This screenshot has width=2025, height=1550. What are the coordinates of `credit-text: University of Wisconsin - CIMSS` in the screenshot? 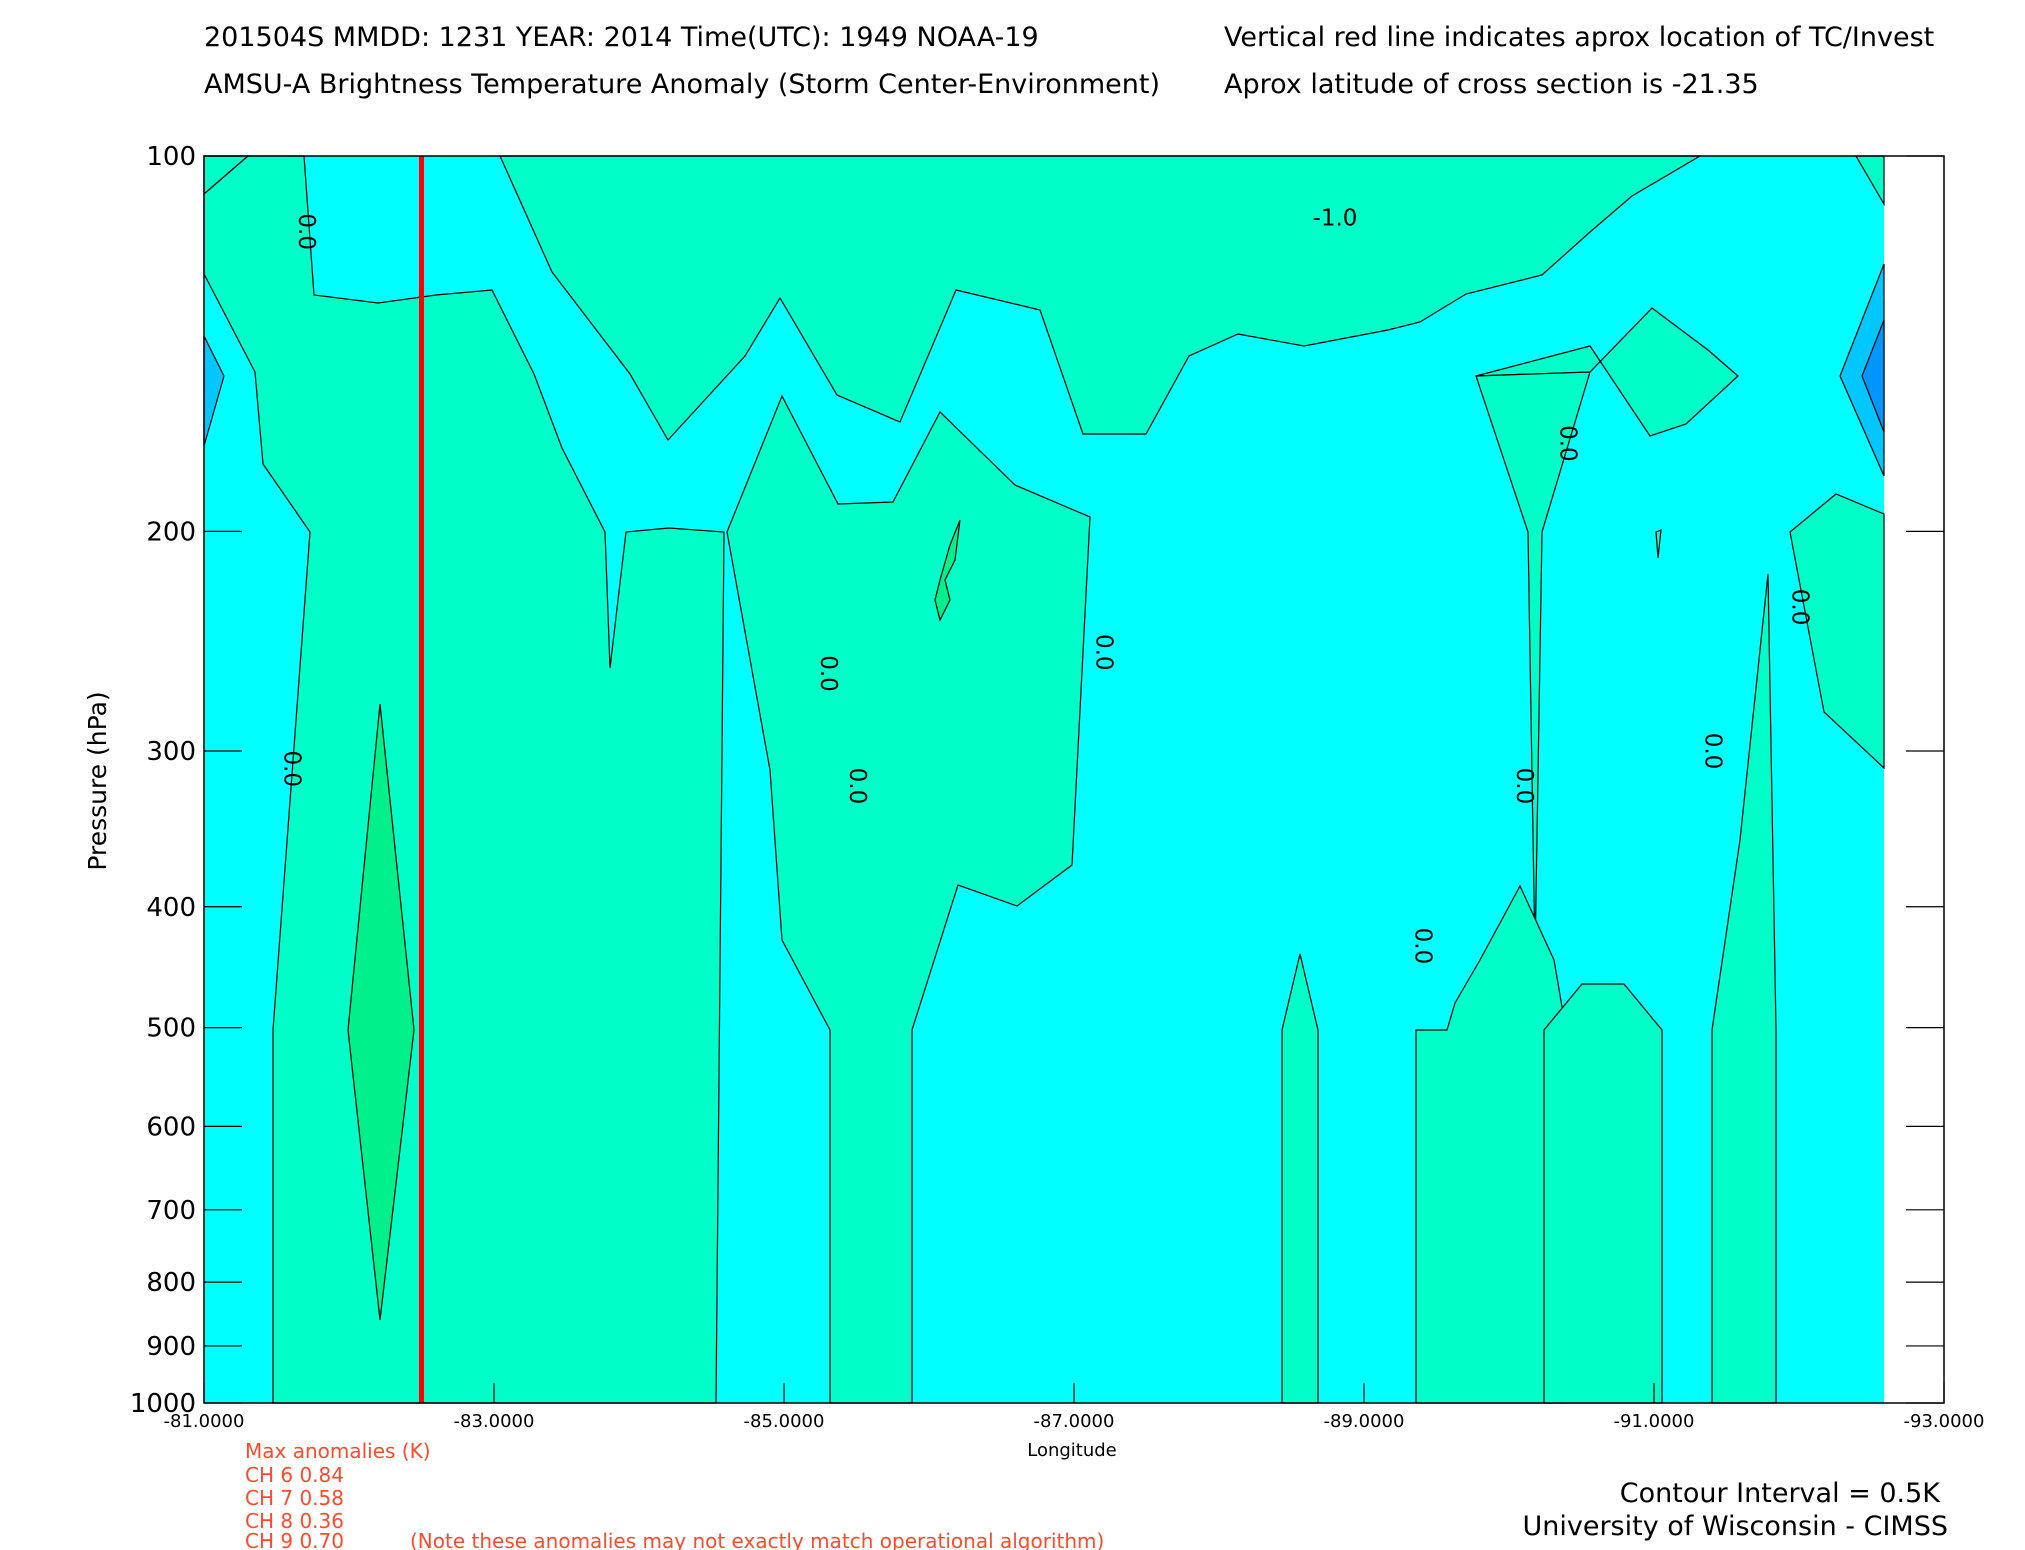 It's located at (1735, 1526).